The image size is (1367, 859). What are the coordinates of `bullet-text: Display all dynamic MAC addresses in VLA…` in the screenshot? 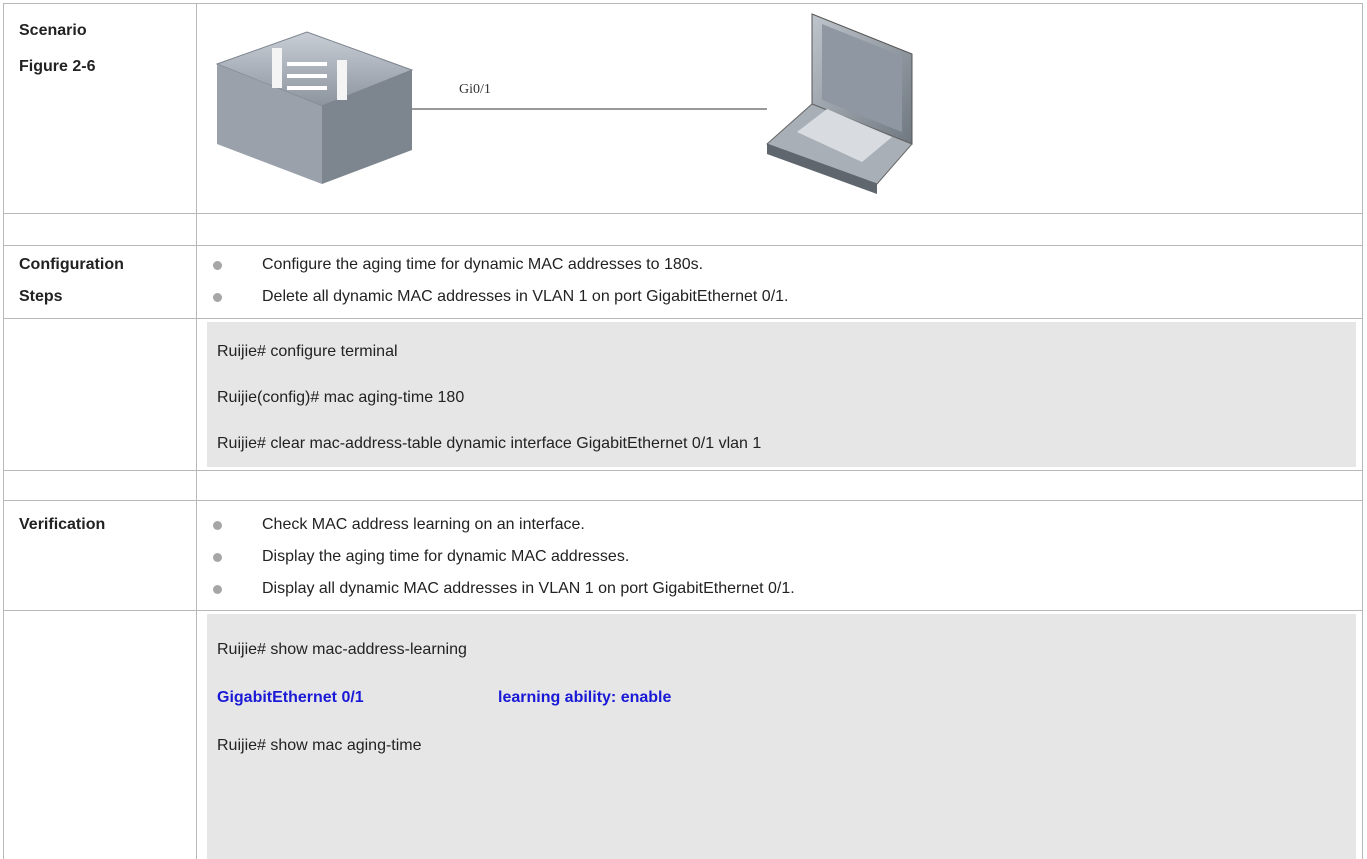 It's located at (528, 588).